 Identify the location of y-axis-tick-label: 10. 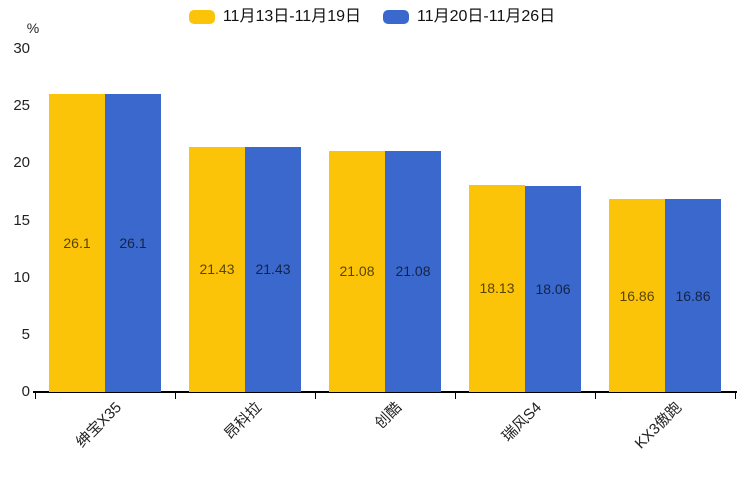
(21, 277).